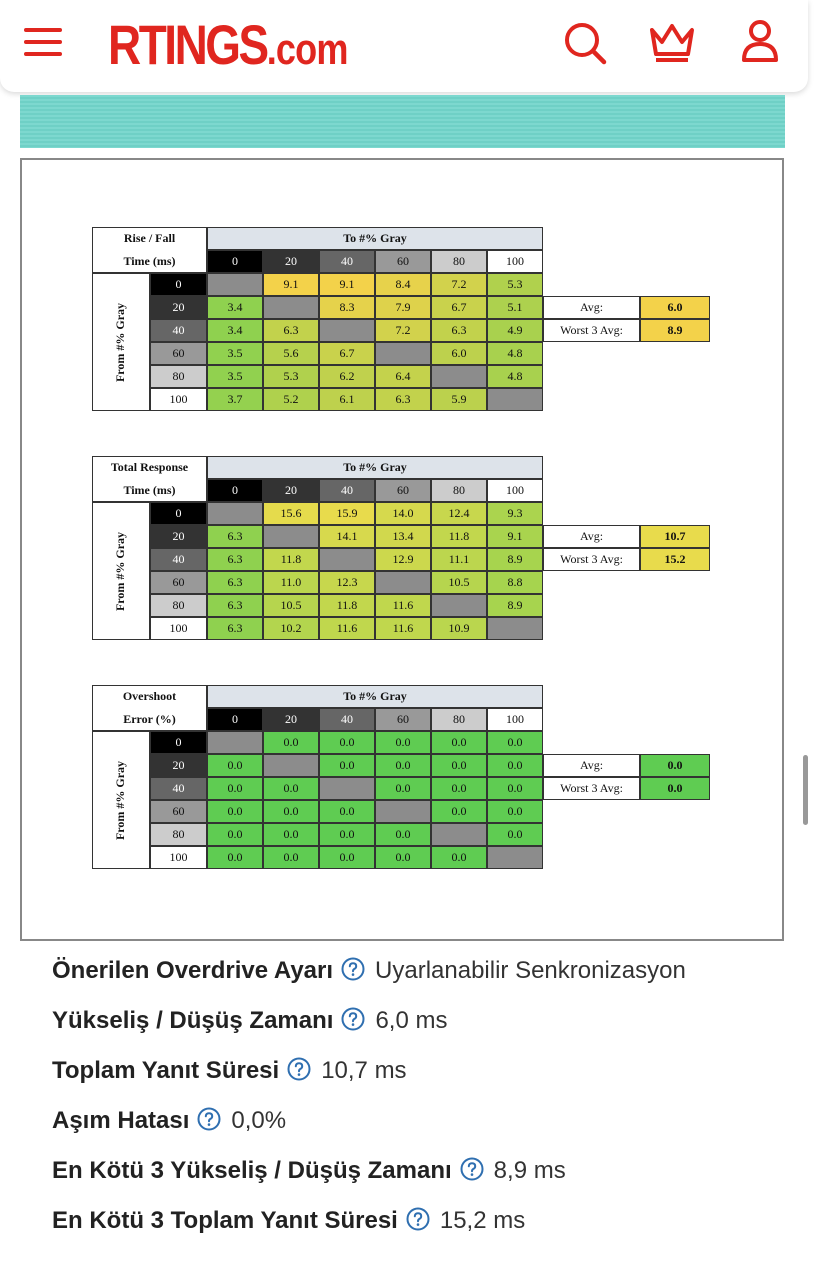  I want to click on banner-strip, so click(402, 121).